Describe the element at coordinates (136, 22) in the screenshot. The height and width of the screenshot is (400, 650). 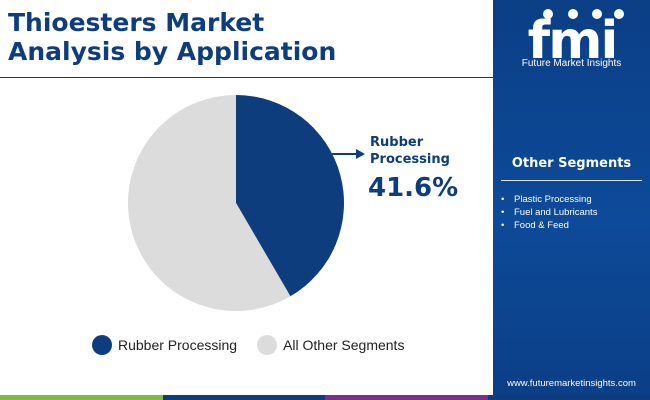
I see `page-title-line-1: Thioesters Market` at that location.